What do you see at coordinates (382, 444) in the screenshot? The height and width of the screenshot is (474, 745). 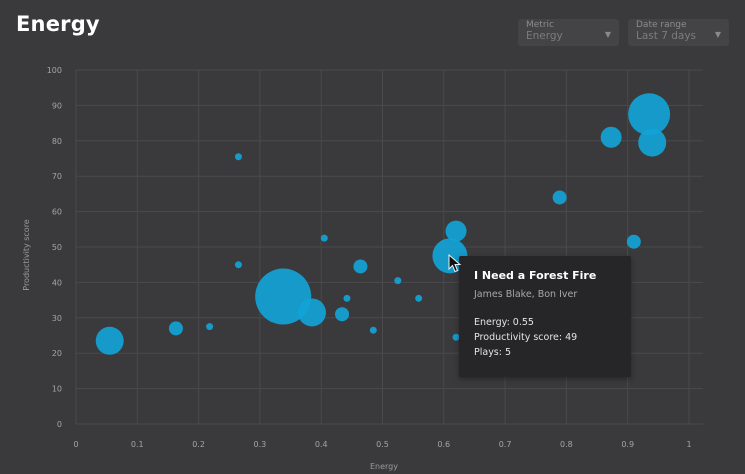 I see `x-tick-label: 0.5` at bounding box center [382, 444].